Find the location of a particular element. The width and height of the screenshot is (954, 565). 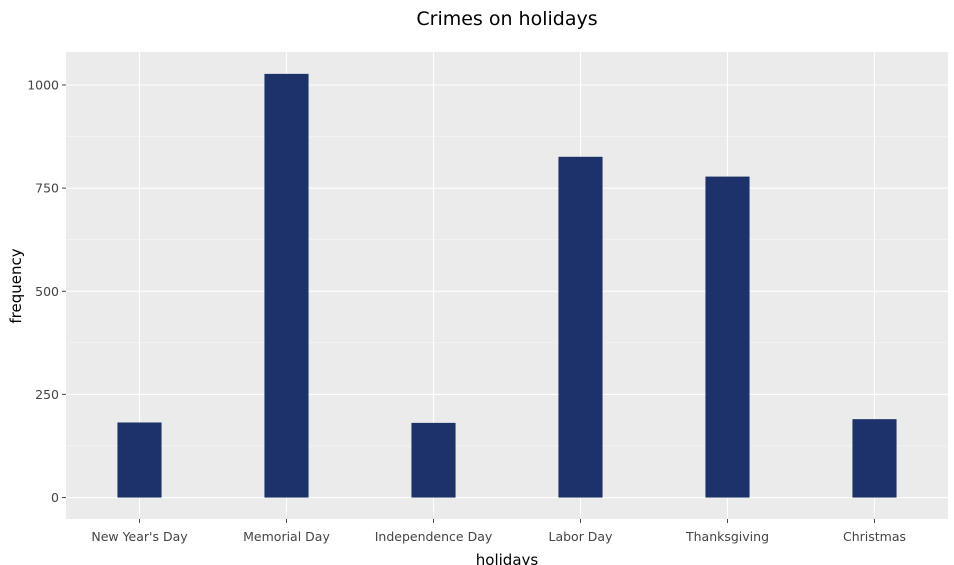

y-axis-ticks: 0 250 500 750 1000 is located at coordinates (46, 291).